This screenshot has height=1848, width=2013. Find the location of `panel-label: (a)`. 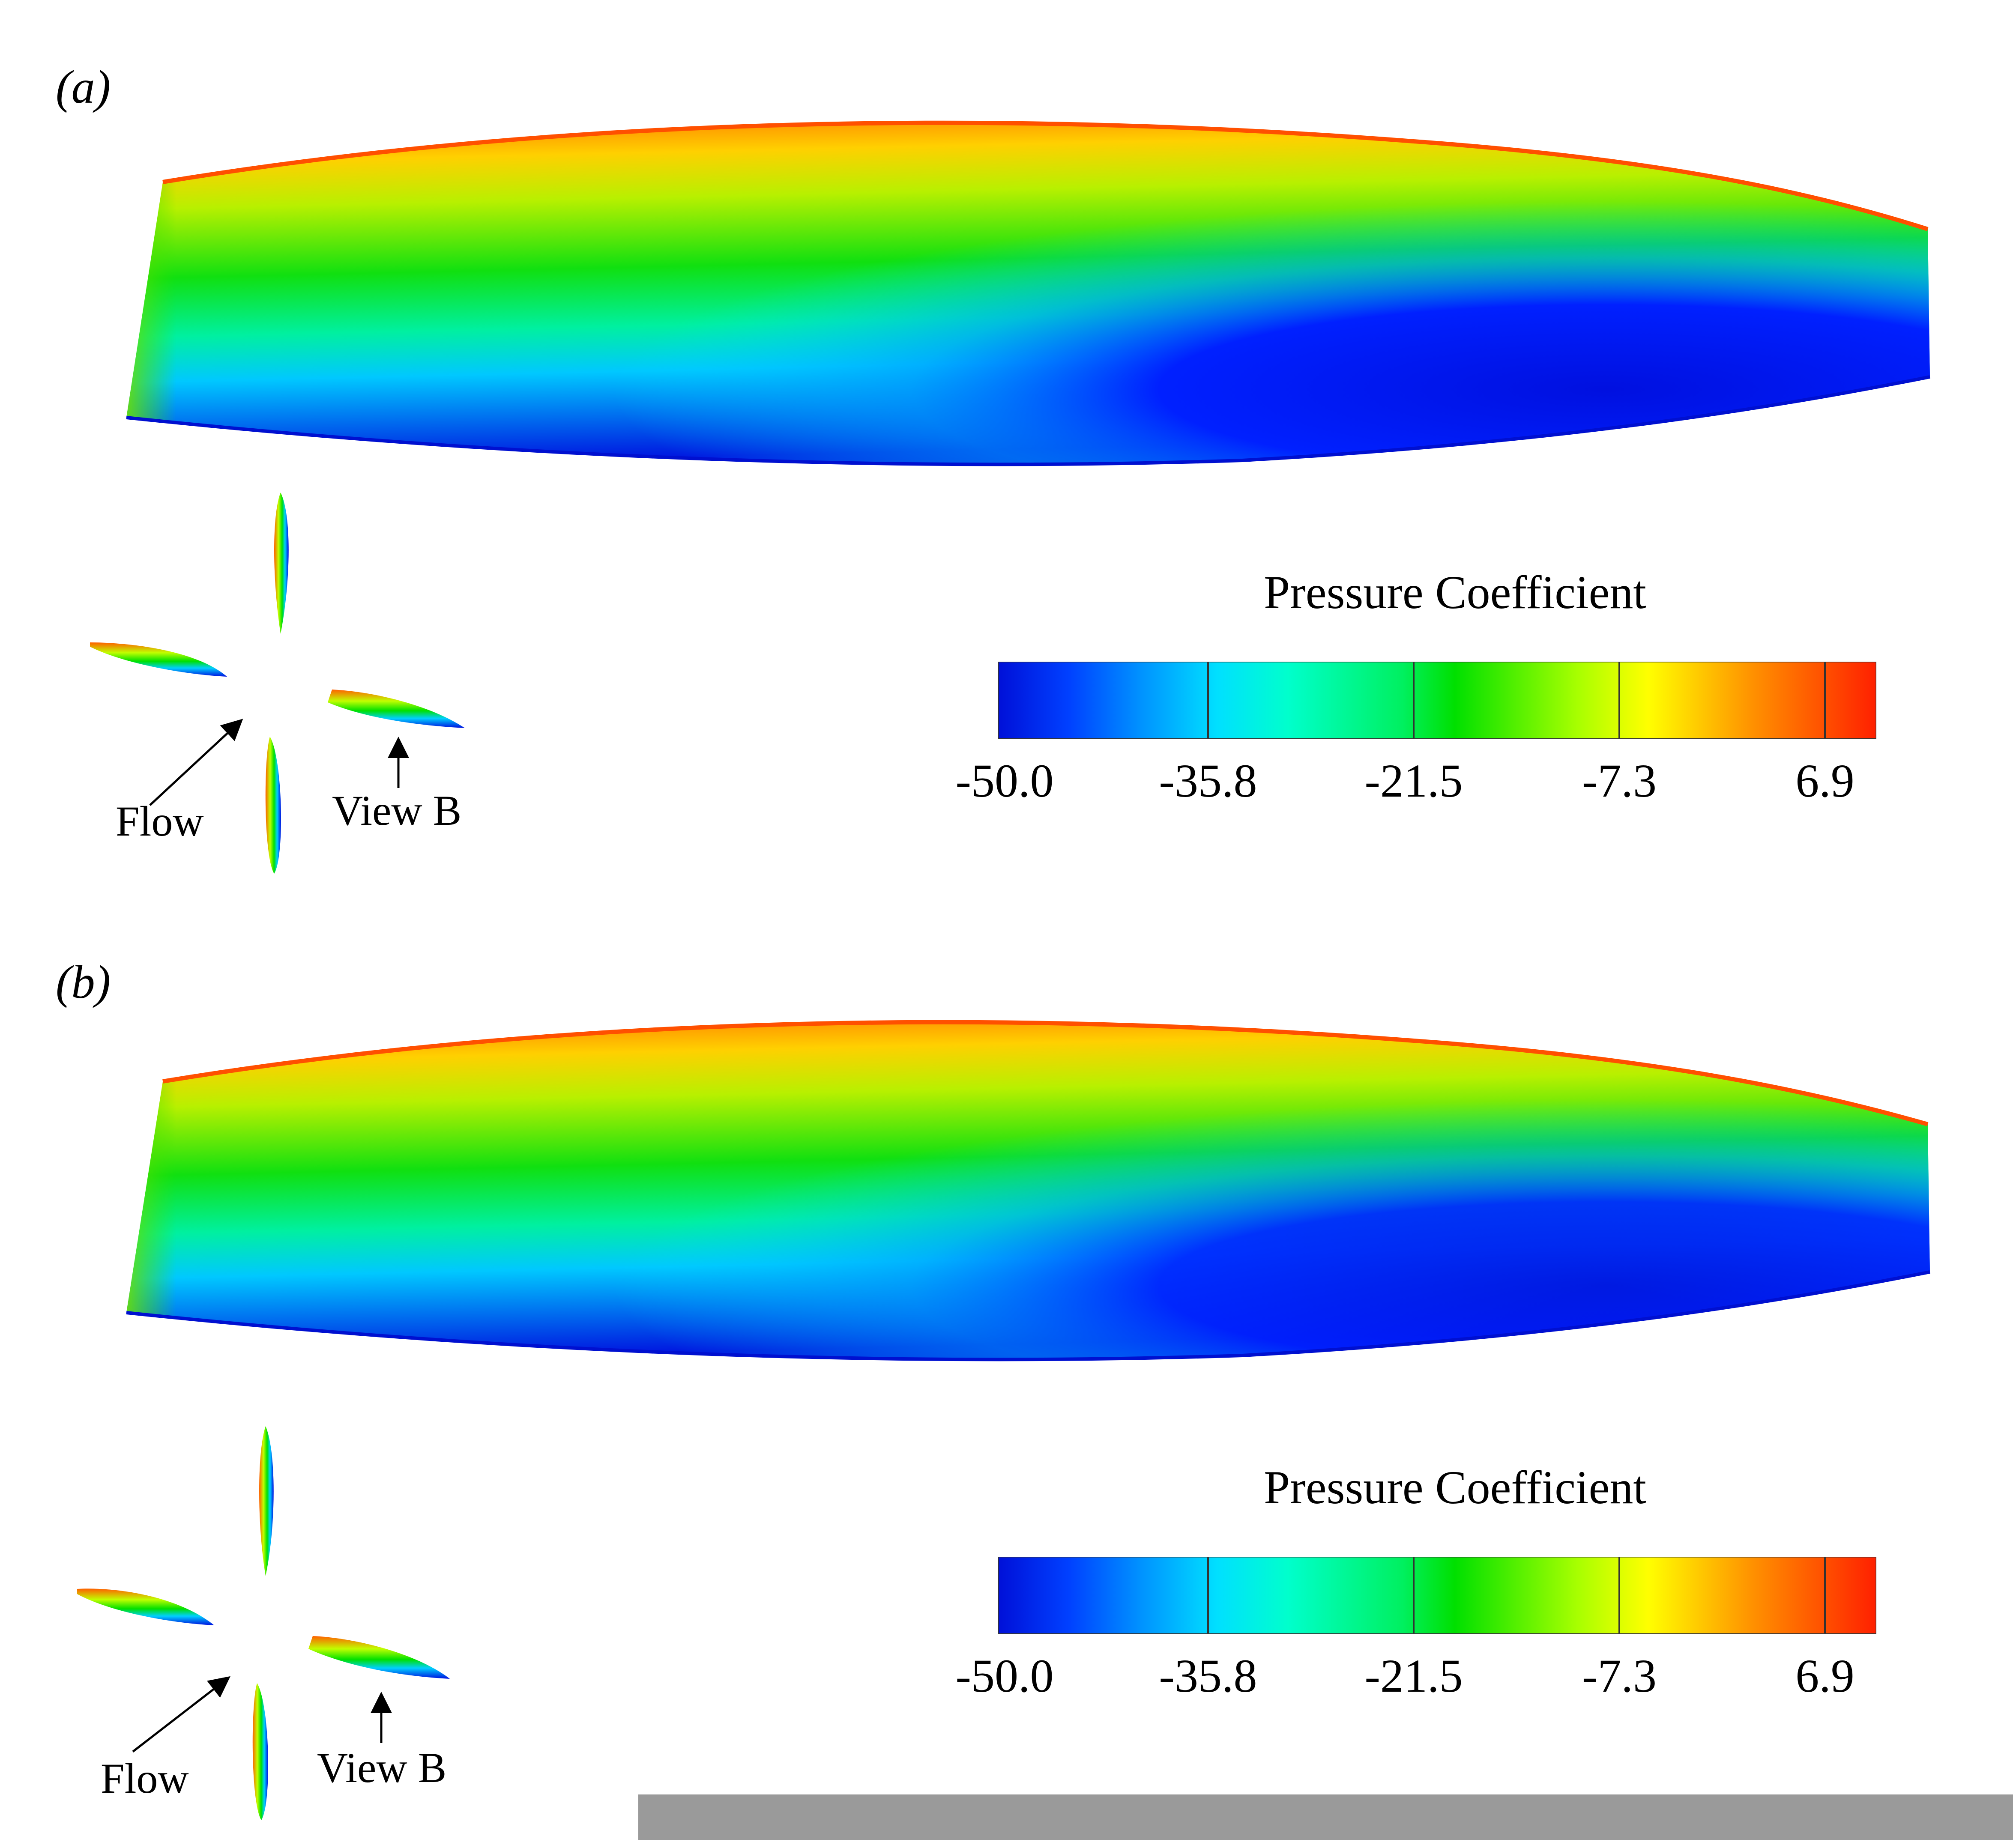

panel-label: (a) is located at coordinates (83, 87).